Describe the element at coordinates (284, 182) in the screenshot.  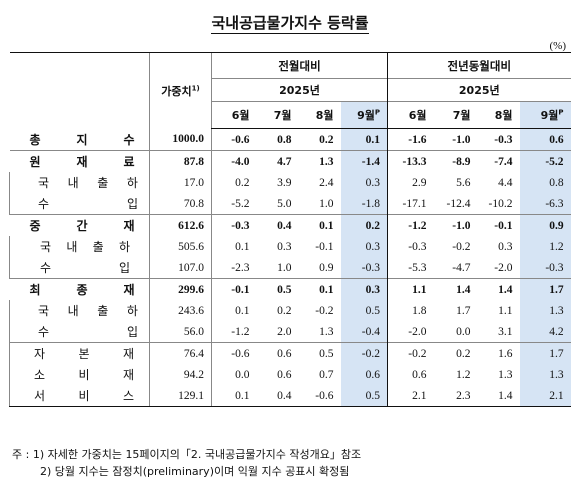
I see `mom-cell: 3.9` at that location.